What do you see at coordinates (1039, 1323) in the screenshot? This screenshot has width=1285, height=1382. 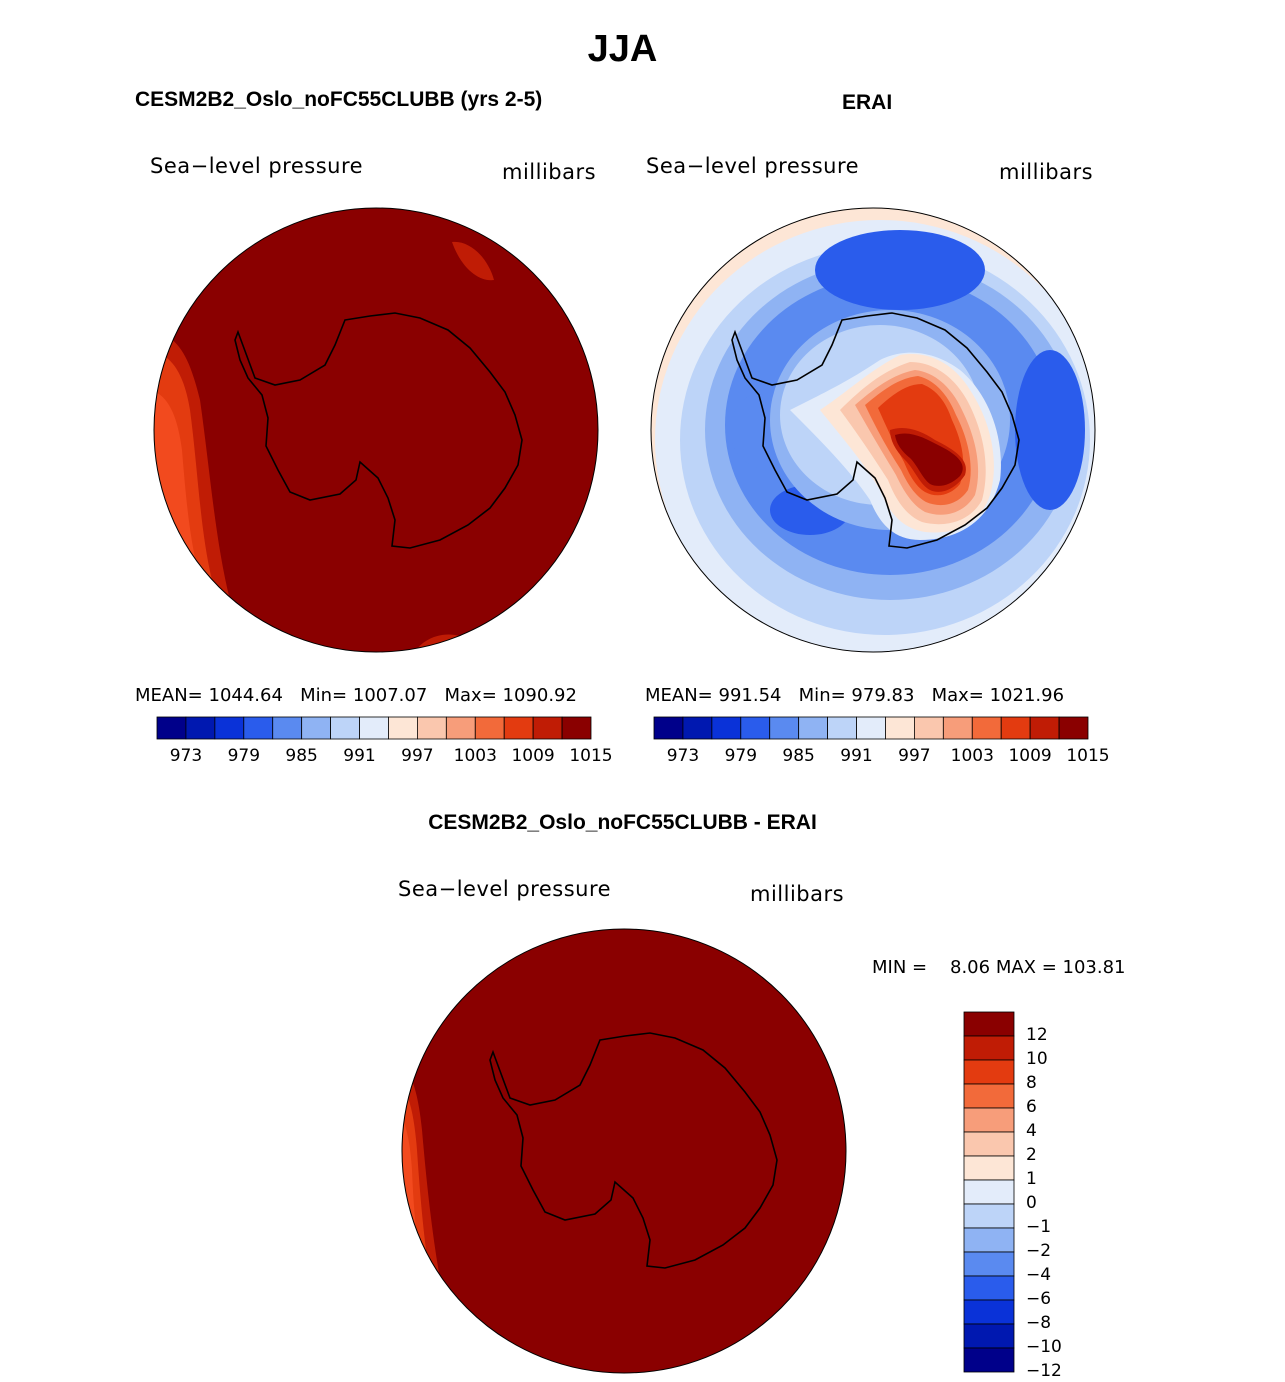 I see `colorbar-tick-label: −8` at bounding box center [1039, 1323].